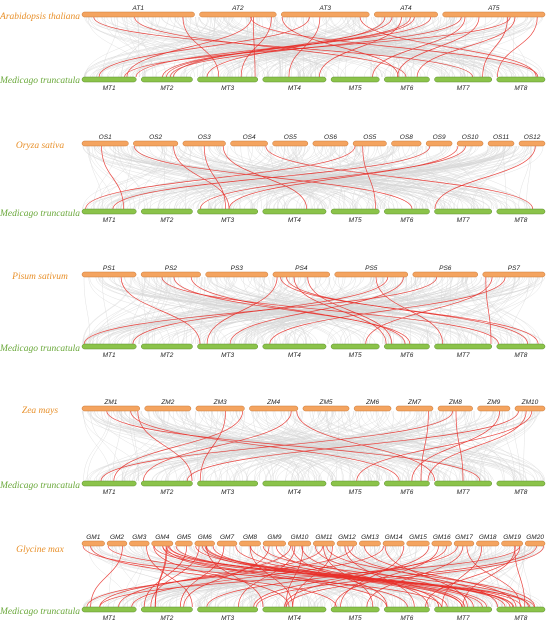 Image resolution: width=550 pixels, height=621 pixels. Describe the element at coordinates (355, 355) in the screenshot. I see `bottom-chromosome-label: MT5` at that location.